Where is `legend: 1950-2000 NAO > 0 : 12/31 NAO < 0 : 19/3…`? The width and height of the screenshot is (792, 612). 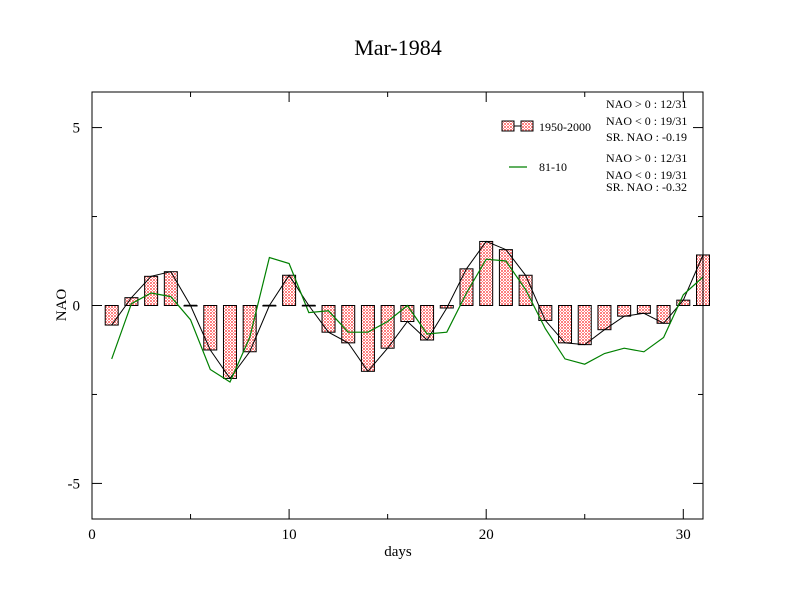
legend: 1950-2000 NAO > 0 : 12/31 NAO < 0 : 19/3… is located at coordinates (594, 145).